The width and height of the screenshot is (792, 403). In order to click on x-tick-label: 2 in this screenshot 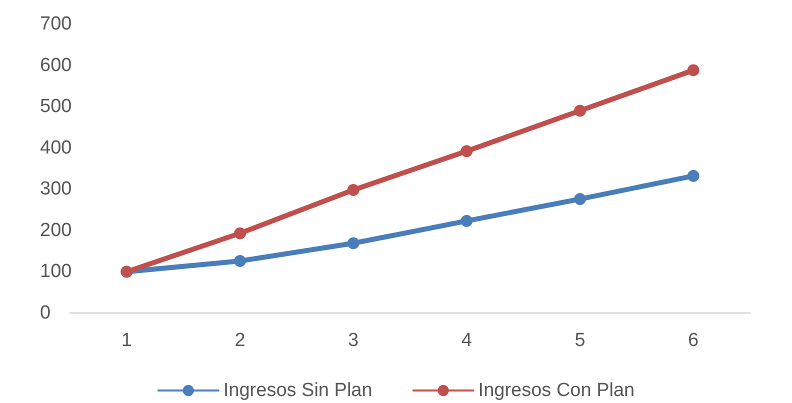, I will do `click(240, 340)`.